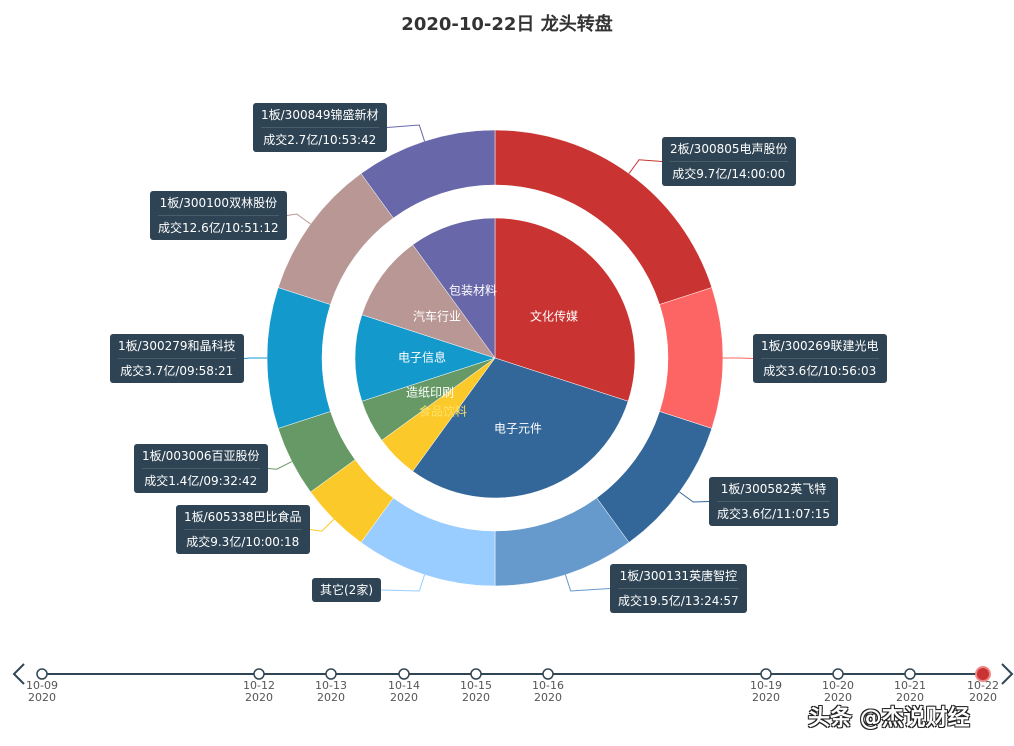 This screenshot has height=746, width=1014. I want to click on inner-slice-label: 食品饮料, so click(443, 411).